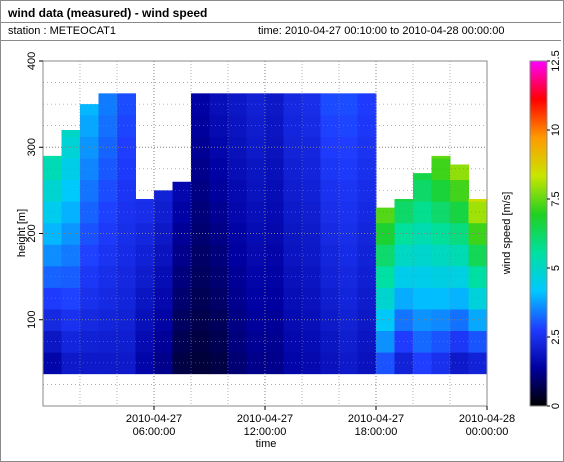  I want to click on x-tick-date-label: 2010-04-27, so click(265, 419).